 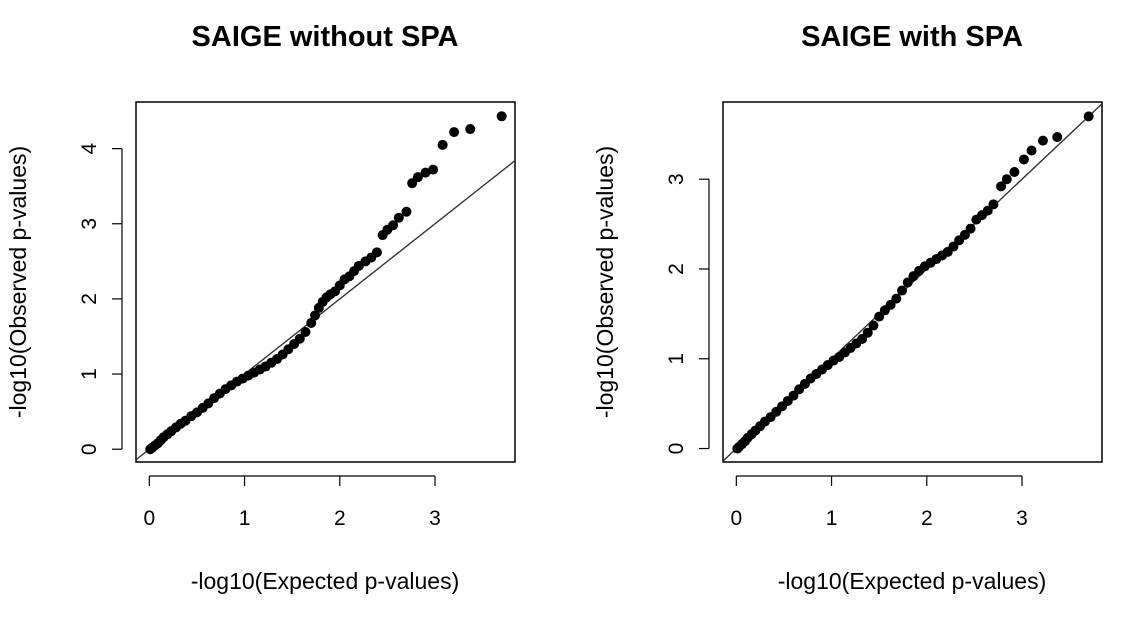 What do you see at coordinates (325, 37) in the screenshot?
I see `chart-title: SAIGE without SPA` at bounding box center [325, 37].